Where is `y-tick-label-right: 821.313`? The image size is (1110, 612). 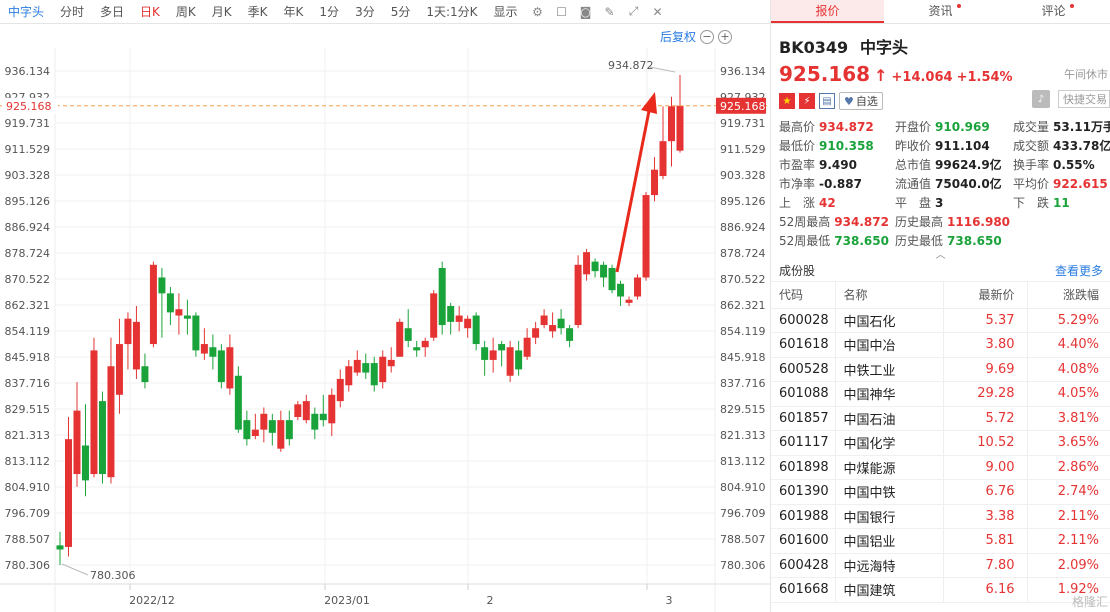 y-tick-label-right: 821.313 is located at coordinates (743, 435).